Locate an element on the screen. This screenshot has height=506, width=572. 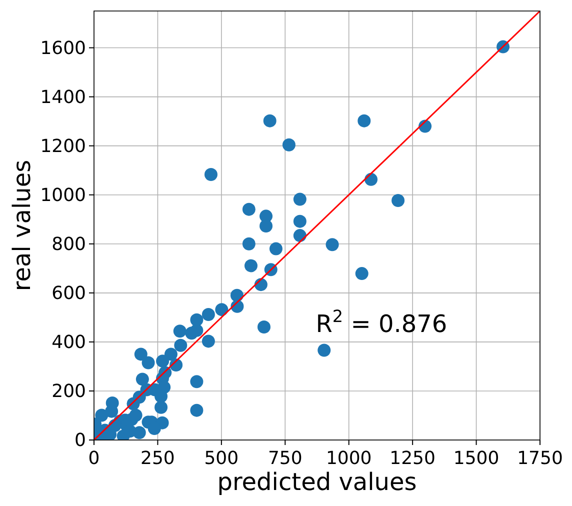
x-tick-label: 0 is located at coordinates (94, 458).